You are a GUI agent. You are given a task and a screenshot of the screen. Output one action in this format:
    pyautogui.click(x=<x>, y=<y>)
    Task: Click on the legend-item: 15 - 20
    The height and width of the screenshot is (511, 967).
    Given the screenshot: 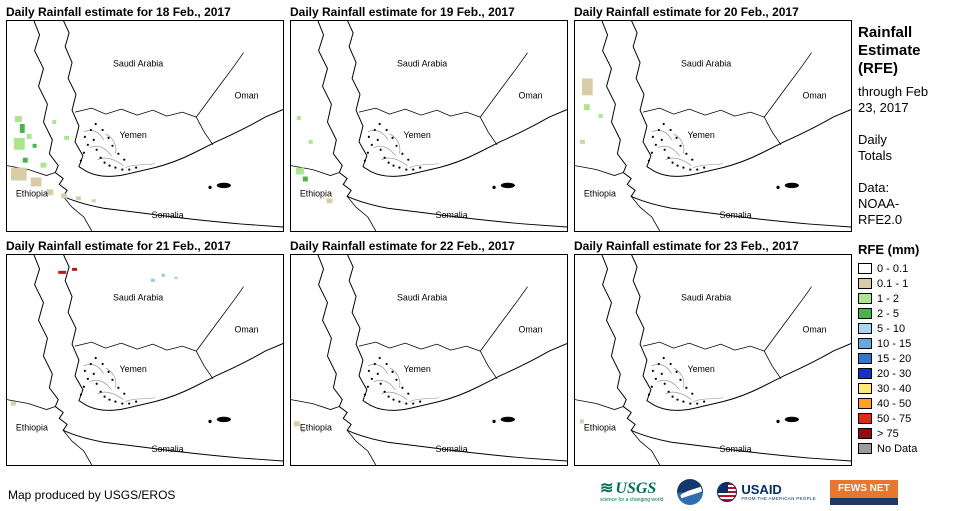 What is the action you would take?
    pyautogui.click(x=910, y=358)
    